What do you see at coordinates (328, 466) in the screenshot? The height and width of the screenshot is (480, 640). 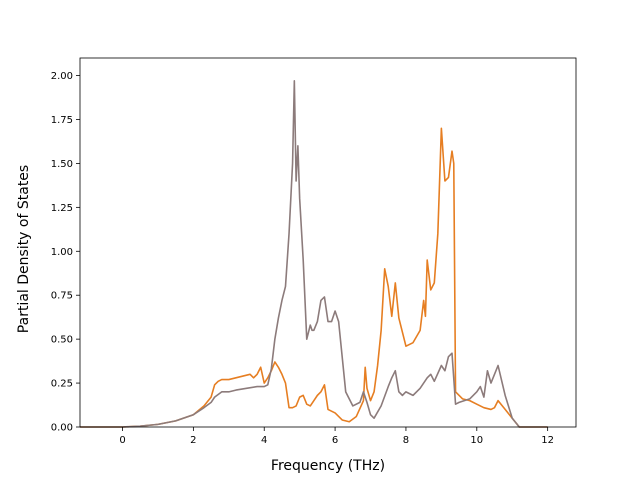 I see `x-axis-label: Frequency (THz)` at bounding box center [328, 466].